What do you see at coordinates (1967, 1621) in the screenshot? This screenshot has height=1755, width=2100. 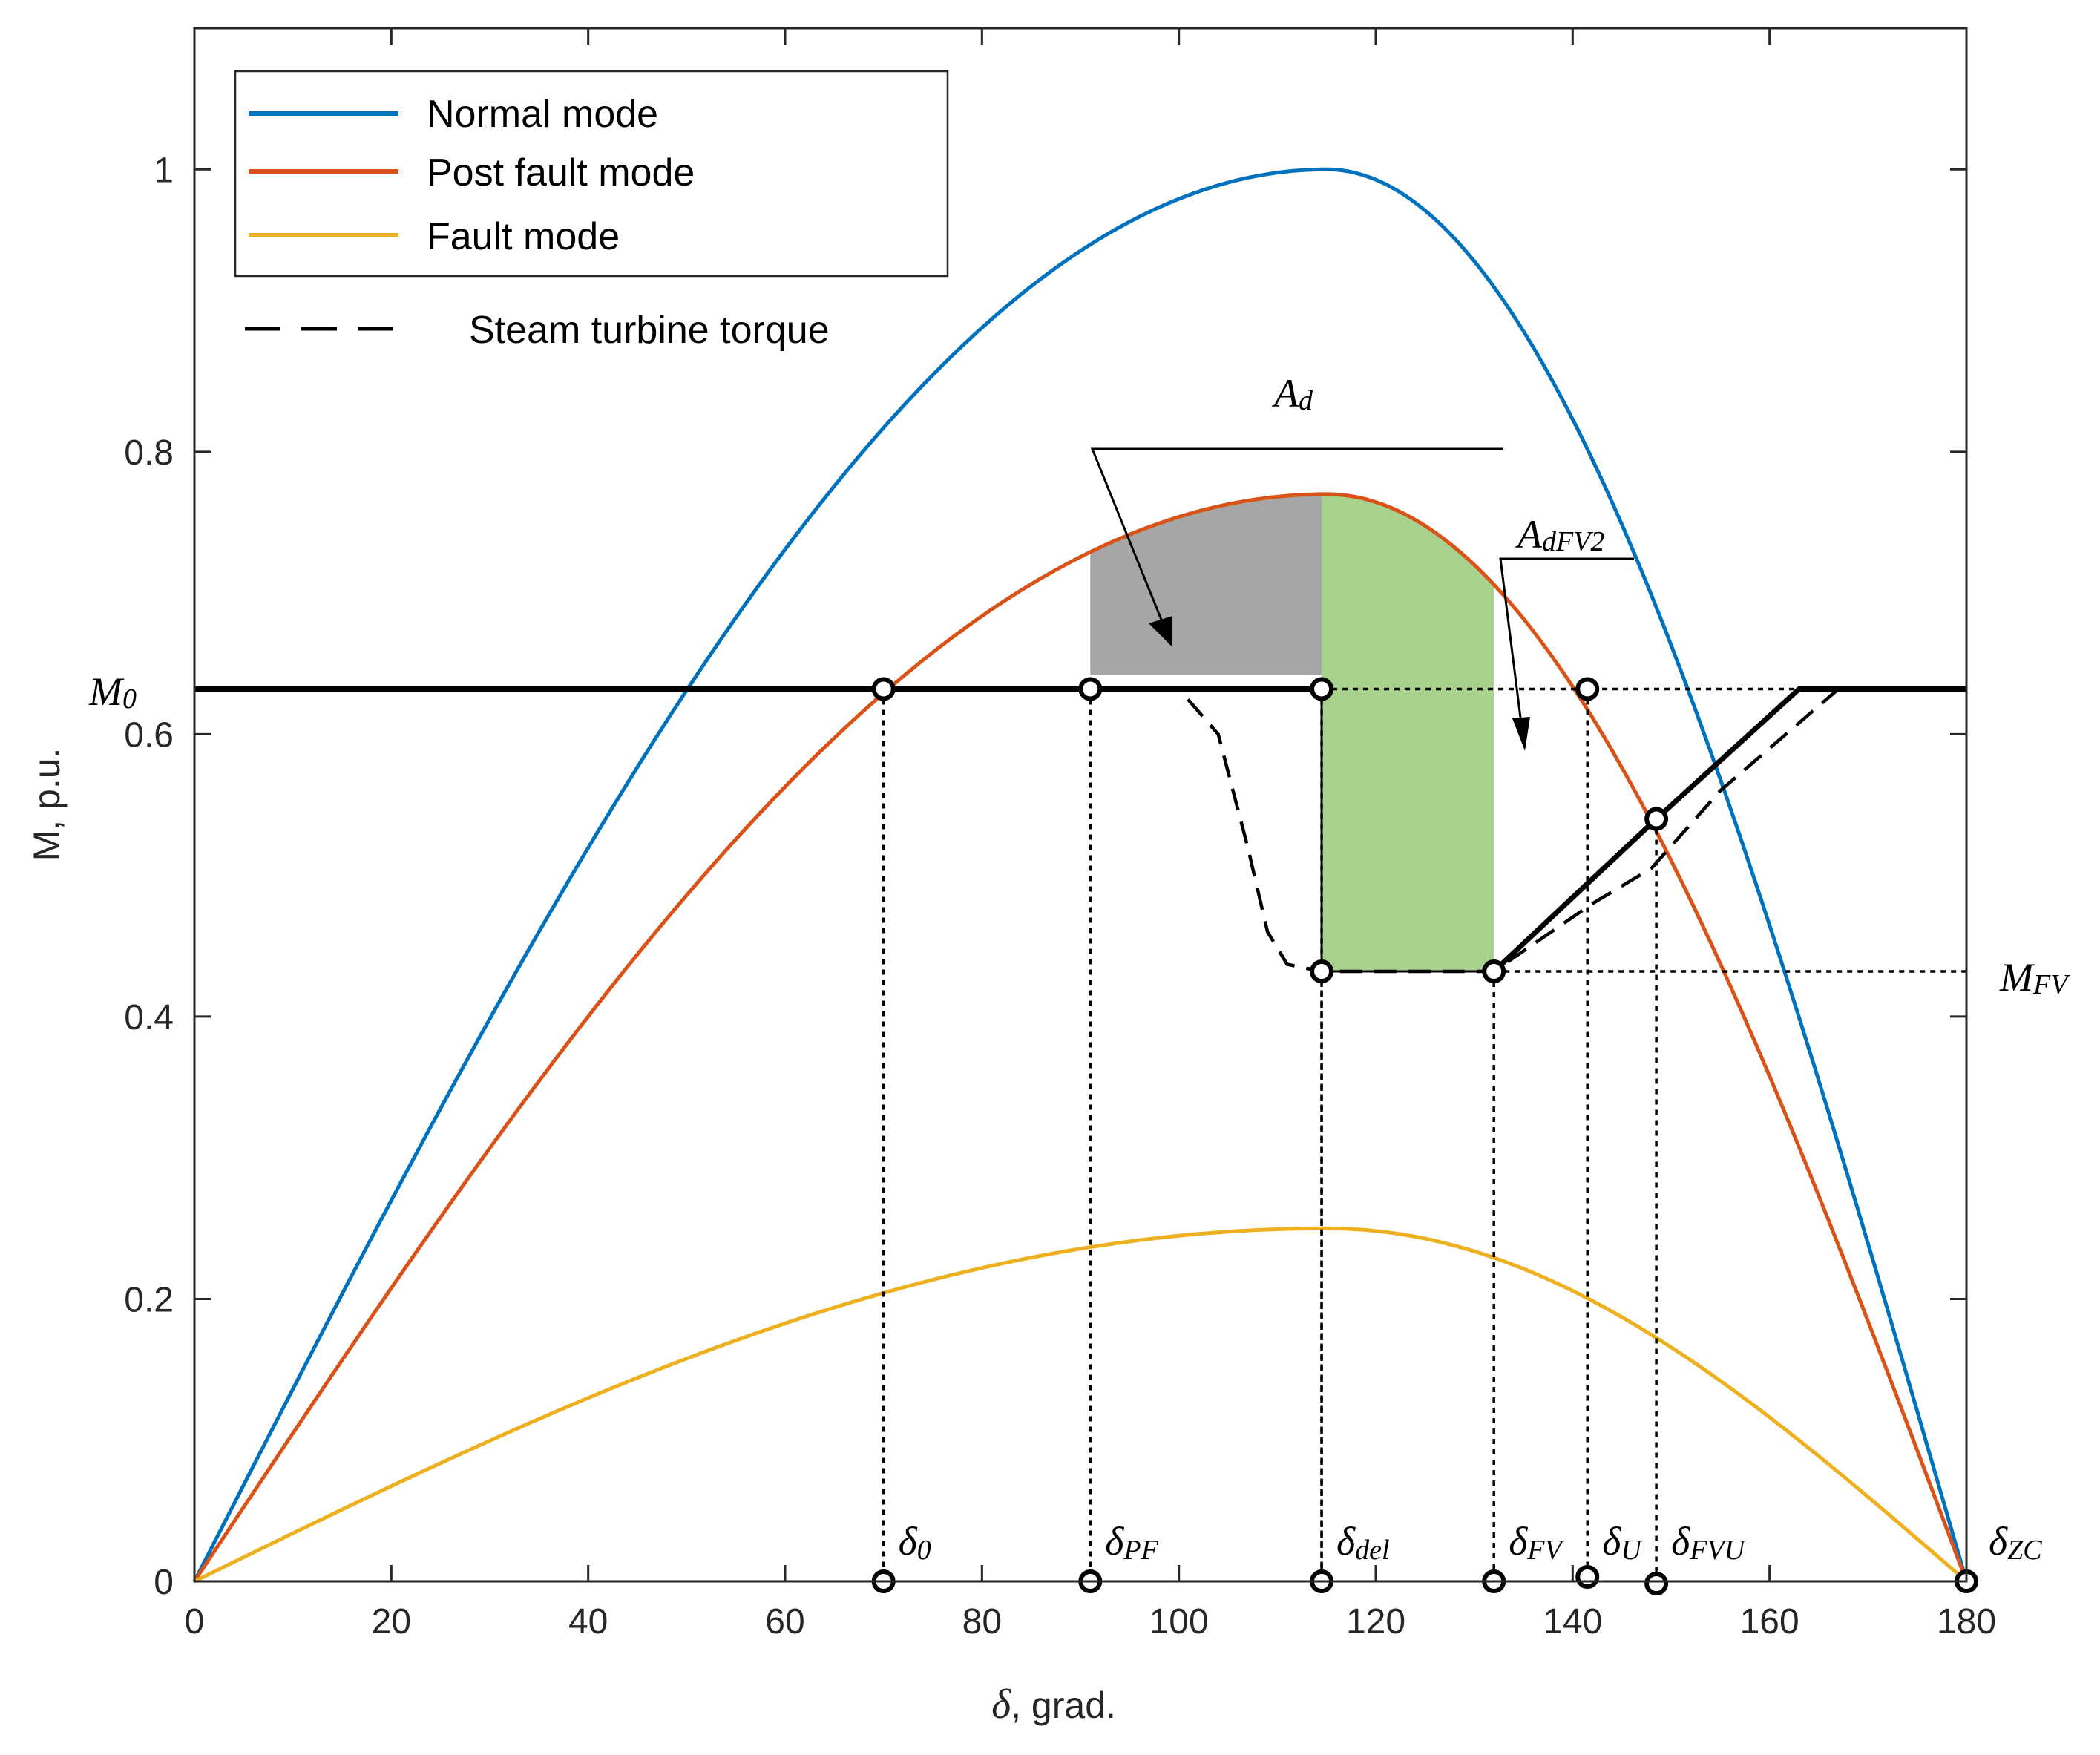 I see `x-tick-label: 180` at bounding box center [1967, 1621].